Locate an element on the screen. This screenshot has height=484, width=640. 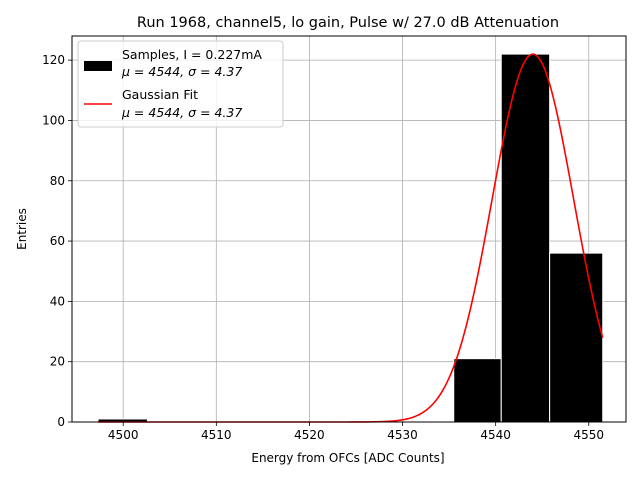
x-tick-label: 4520 is located at coordinates (309, 435).